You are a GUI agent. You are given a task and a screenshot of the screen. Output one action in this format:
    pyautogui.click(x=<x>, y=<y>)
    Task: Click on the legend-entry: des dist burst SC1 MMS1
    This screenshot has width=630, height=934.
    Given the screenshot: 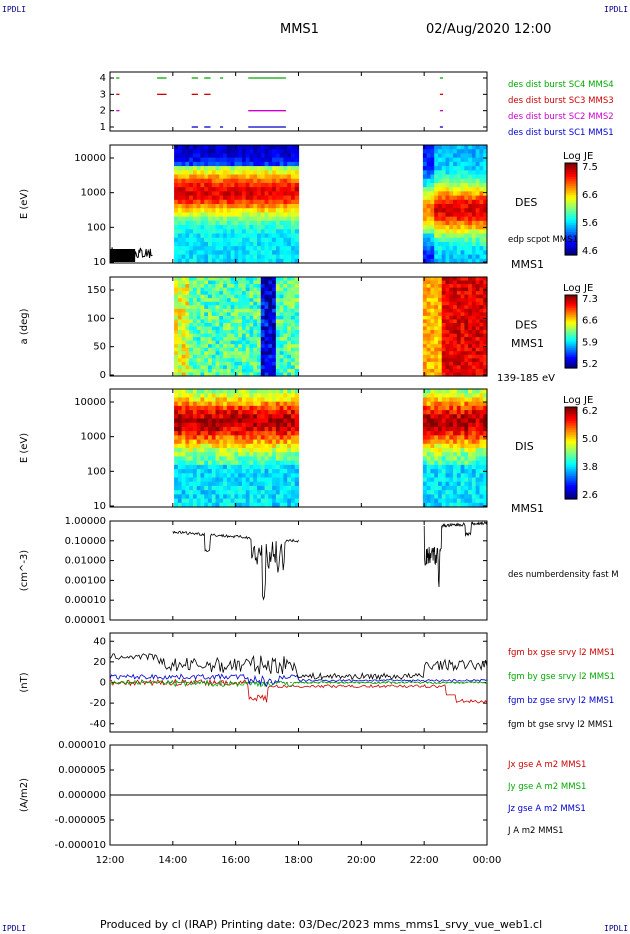 What is the action you would take?
    pyautogui.click(x=561, y=133)
    